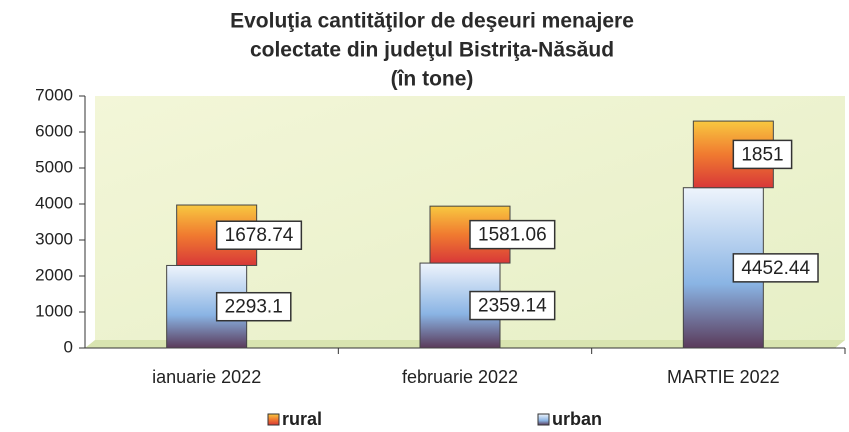 This screenshot has height=432, width=849. I want to click on y-tick-label: 2000, so click(54, 274).